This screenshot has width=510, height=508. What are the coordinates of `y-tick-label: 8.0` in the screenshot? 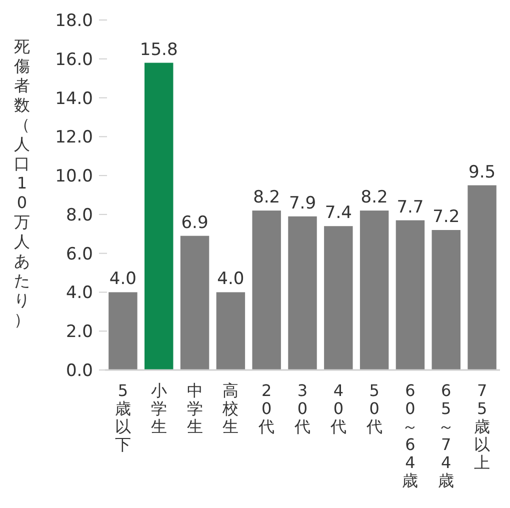 It's located at (79, 215).